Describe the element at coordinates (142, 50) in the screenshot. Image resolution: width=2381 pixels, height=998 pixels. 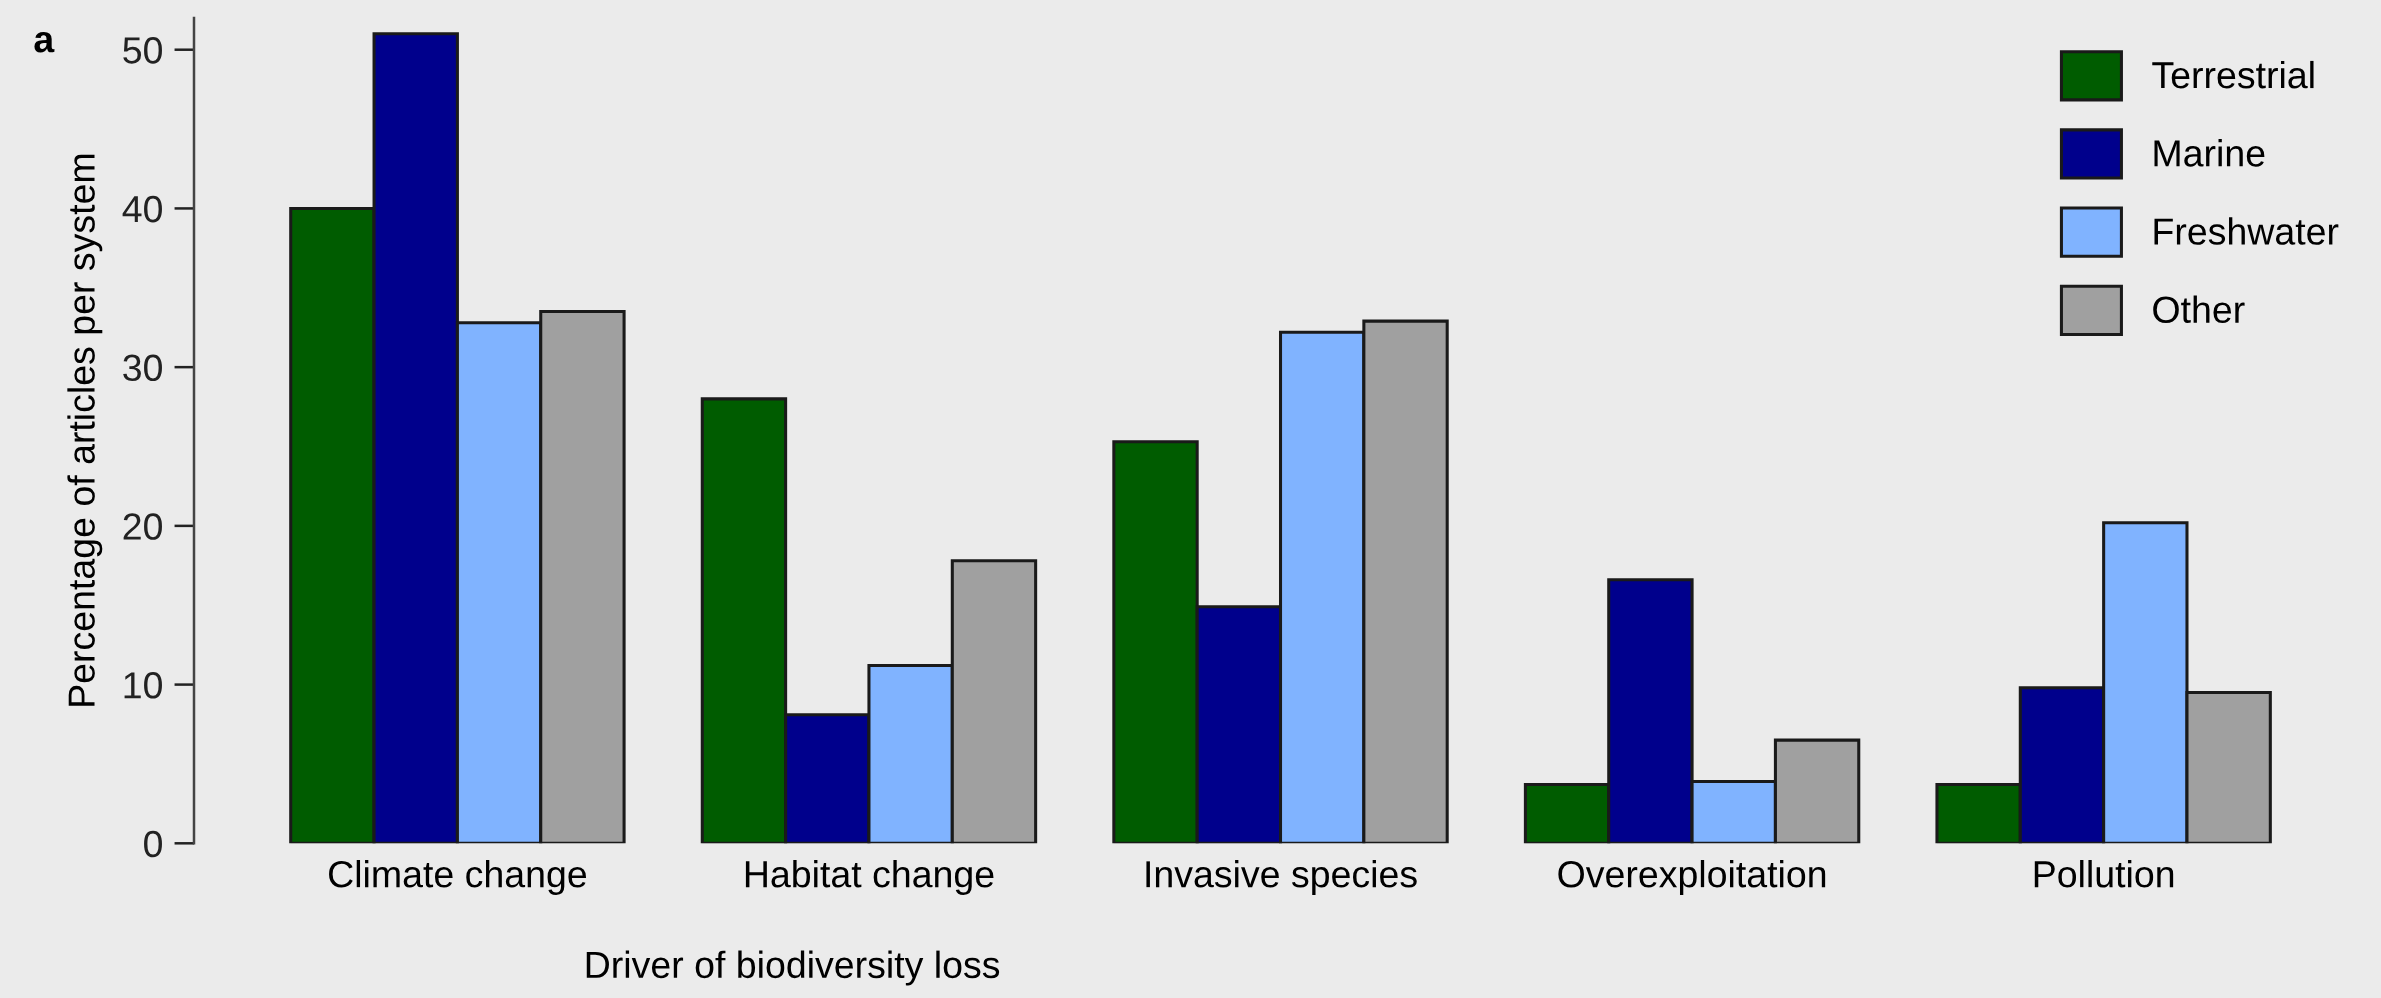
I see `y-tick-label: 50` at that location.